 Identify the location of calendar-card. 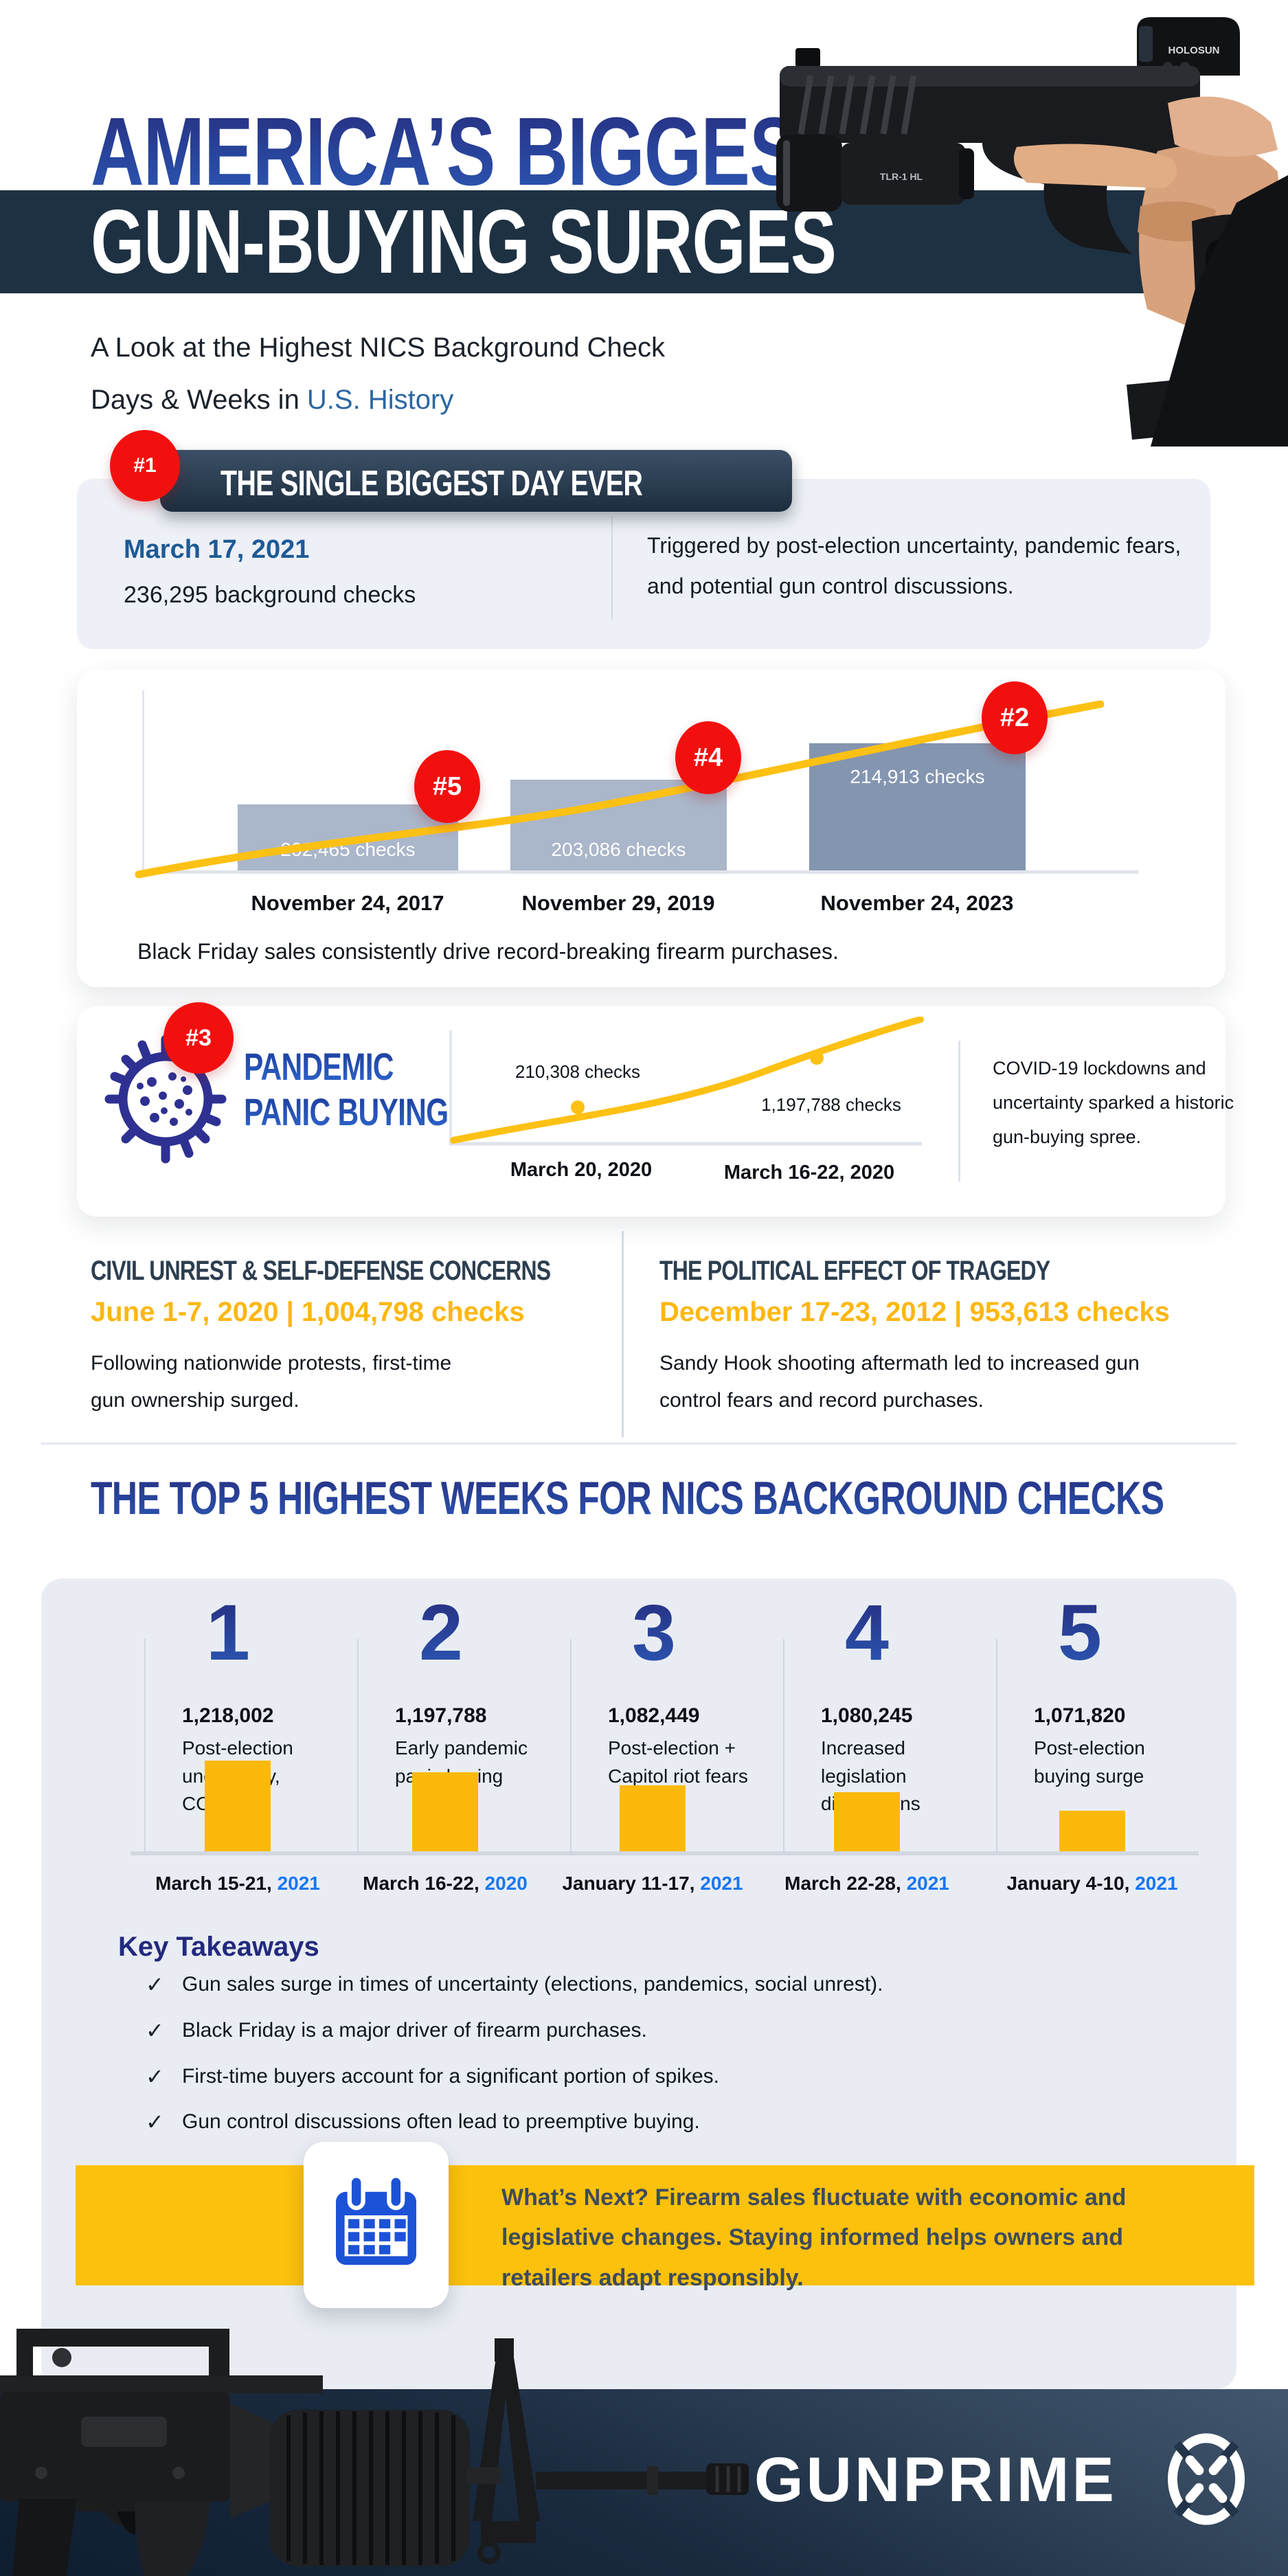
(376, 2225).